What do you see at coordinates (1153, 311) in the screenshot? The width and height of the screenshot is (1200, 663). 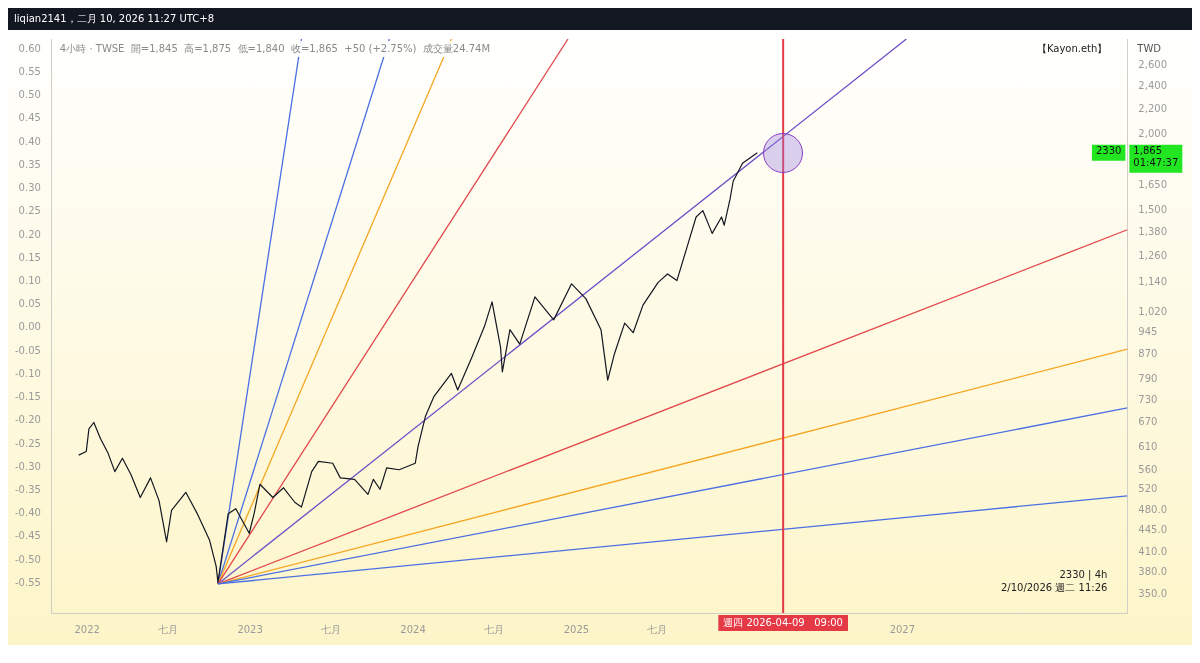 I see `y-tick-label: 1,020` at bounding box center [1153, 311].